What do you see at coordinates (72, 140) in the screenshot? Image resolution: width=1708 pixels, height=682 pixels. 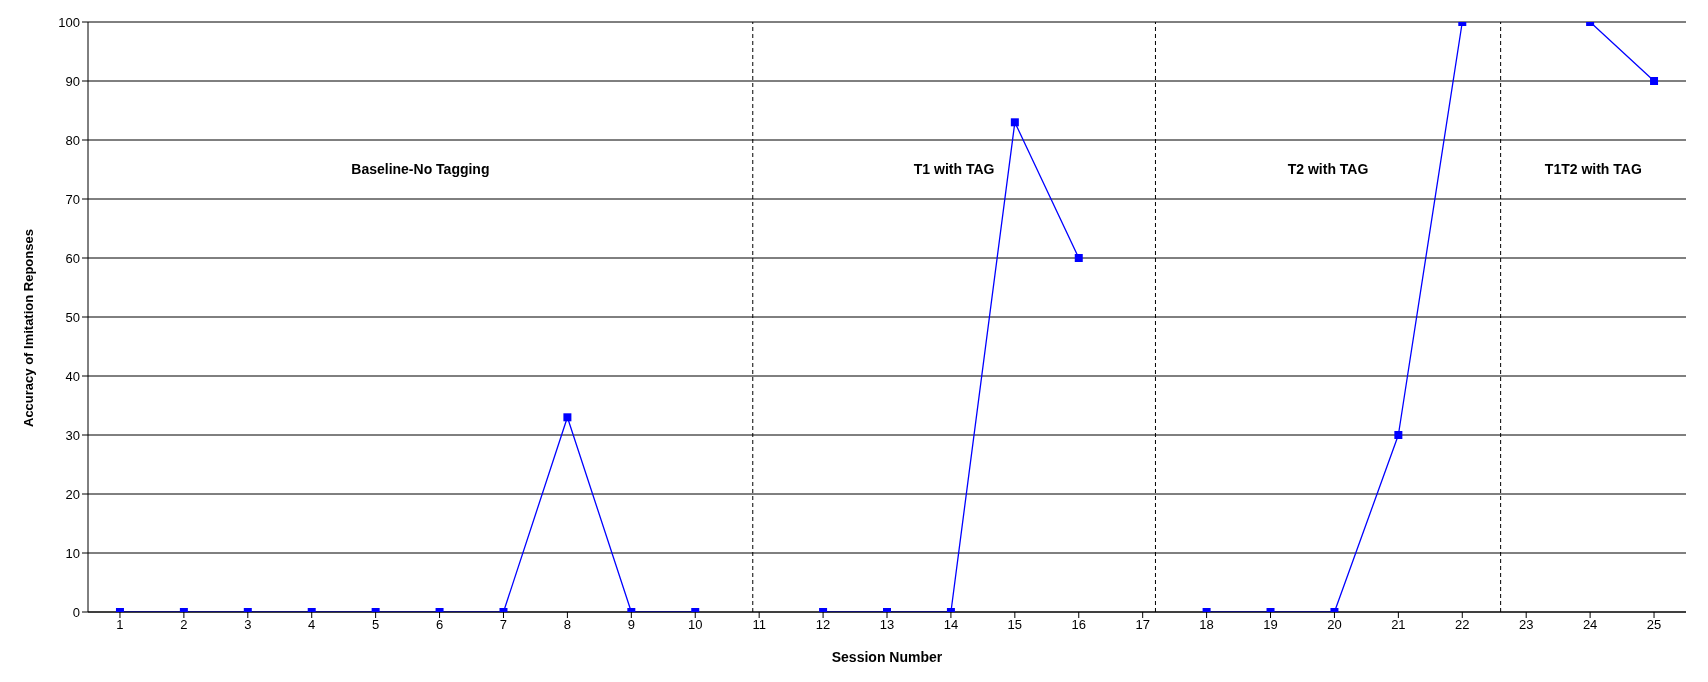 I see `y-tick-label: 80` at bounding box center [72, 140].